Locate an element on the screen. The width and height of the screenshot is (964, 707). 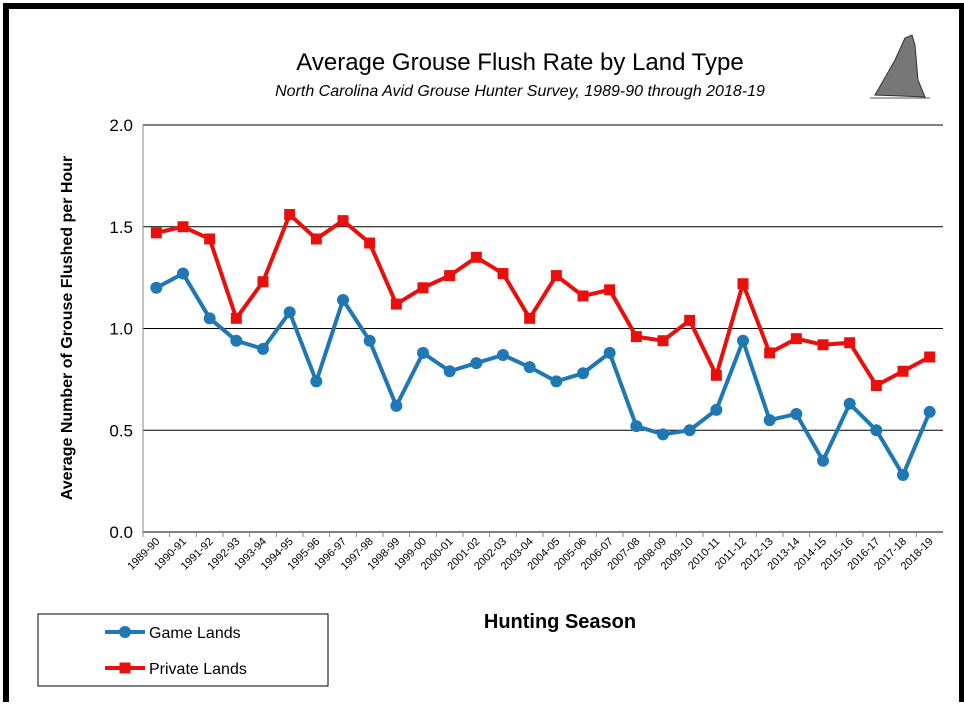
x-axis-label: Hunting Season is located at coordinates (560, 622).